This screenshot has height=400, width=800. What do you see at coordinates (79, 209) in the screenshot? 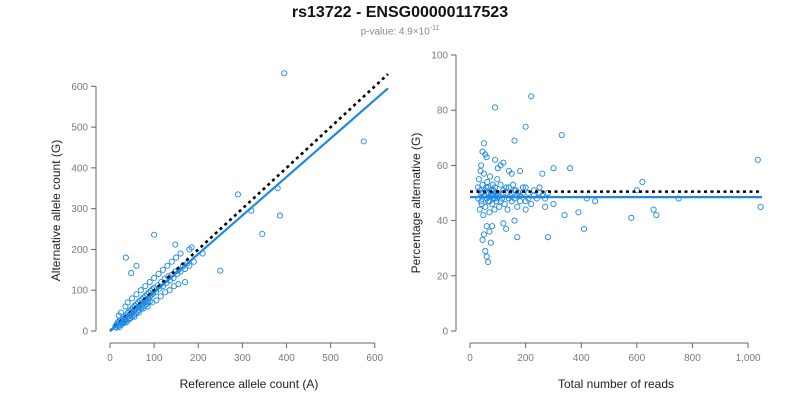
I see `y-tick-label: 300` at bounding box center [79, 209].